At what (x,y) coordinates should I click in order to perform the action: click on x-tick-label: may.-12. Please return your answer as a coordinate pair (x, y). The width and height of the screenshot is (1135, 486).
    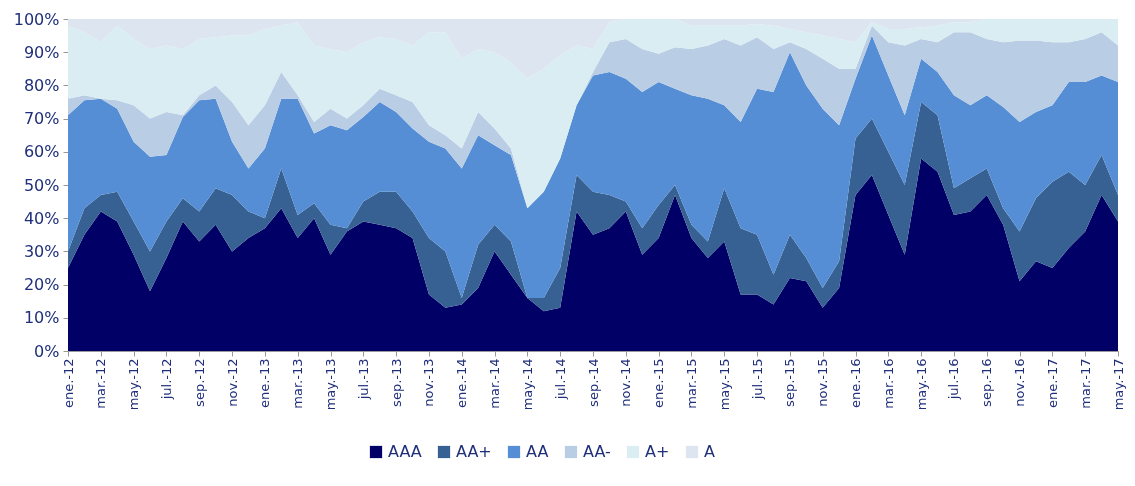
    Looking at the image, I should click on (134, 384).